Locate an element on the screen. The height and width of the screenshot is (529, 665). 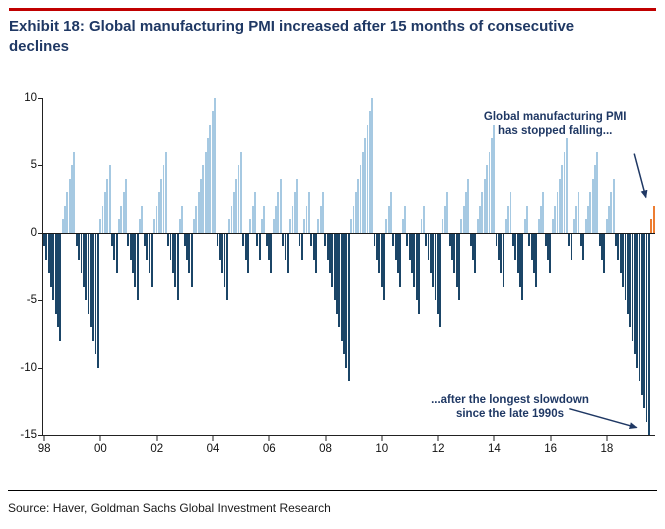
y-axis-tick is located at coordinates (40, 301).